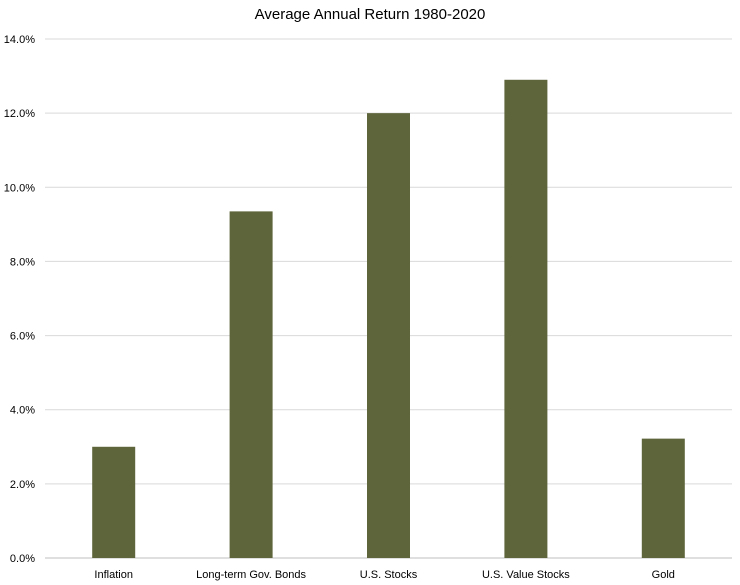  Describe the element at coordinates (19, 299) in the screenshot. I see `y-axis-ticks: 0.0% 2.0% 4.0% 6.0% 8.0% 10.0% 12.0% 14.0%` at that location.